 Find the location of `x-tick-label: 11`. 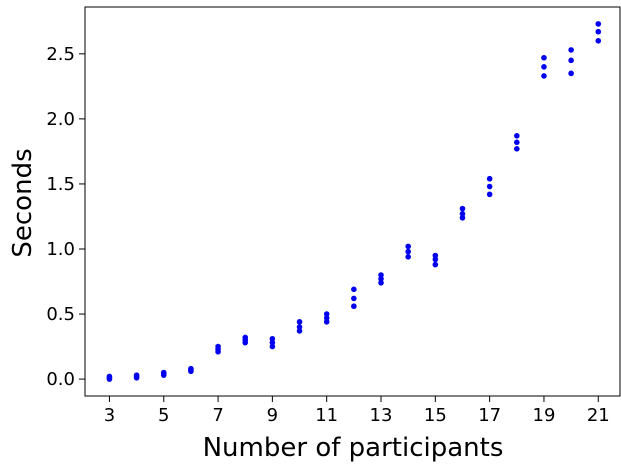

x-tick-label: 11 is located at coordinates (326, 415).